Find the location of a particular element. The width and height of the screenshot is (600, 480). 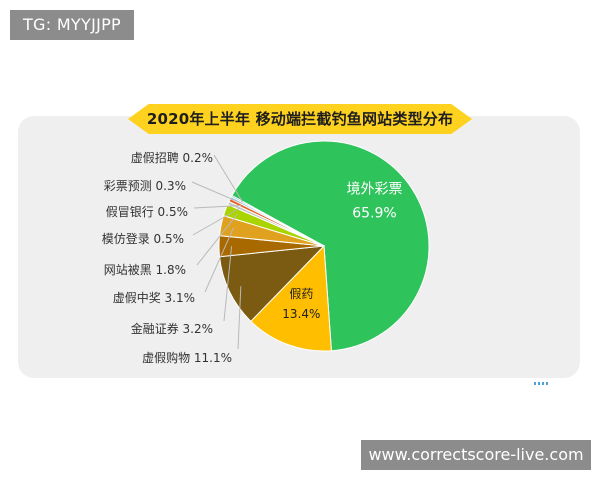

chart-title-banner is located at coordinates (300, 119).